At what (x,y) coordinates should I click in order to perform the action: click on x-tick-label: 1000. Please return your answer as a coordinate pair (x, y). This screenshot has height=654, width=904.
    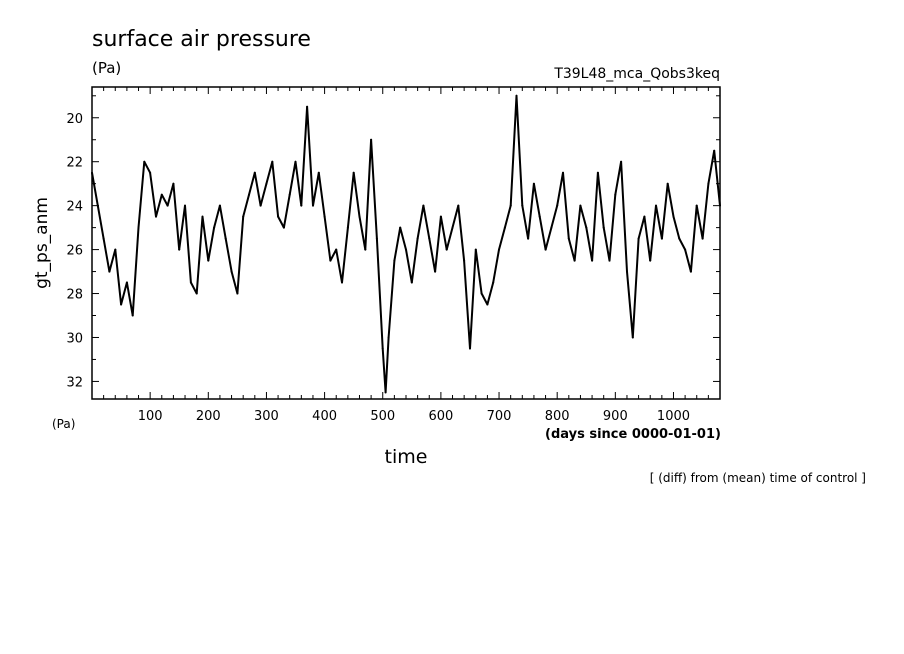
    Looking at the image, I should click on (673, 416).